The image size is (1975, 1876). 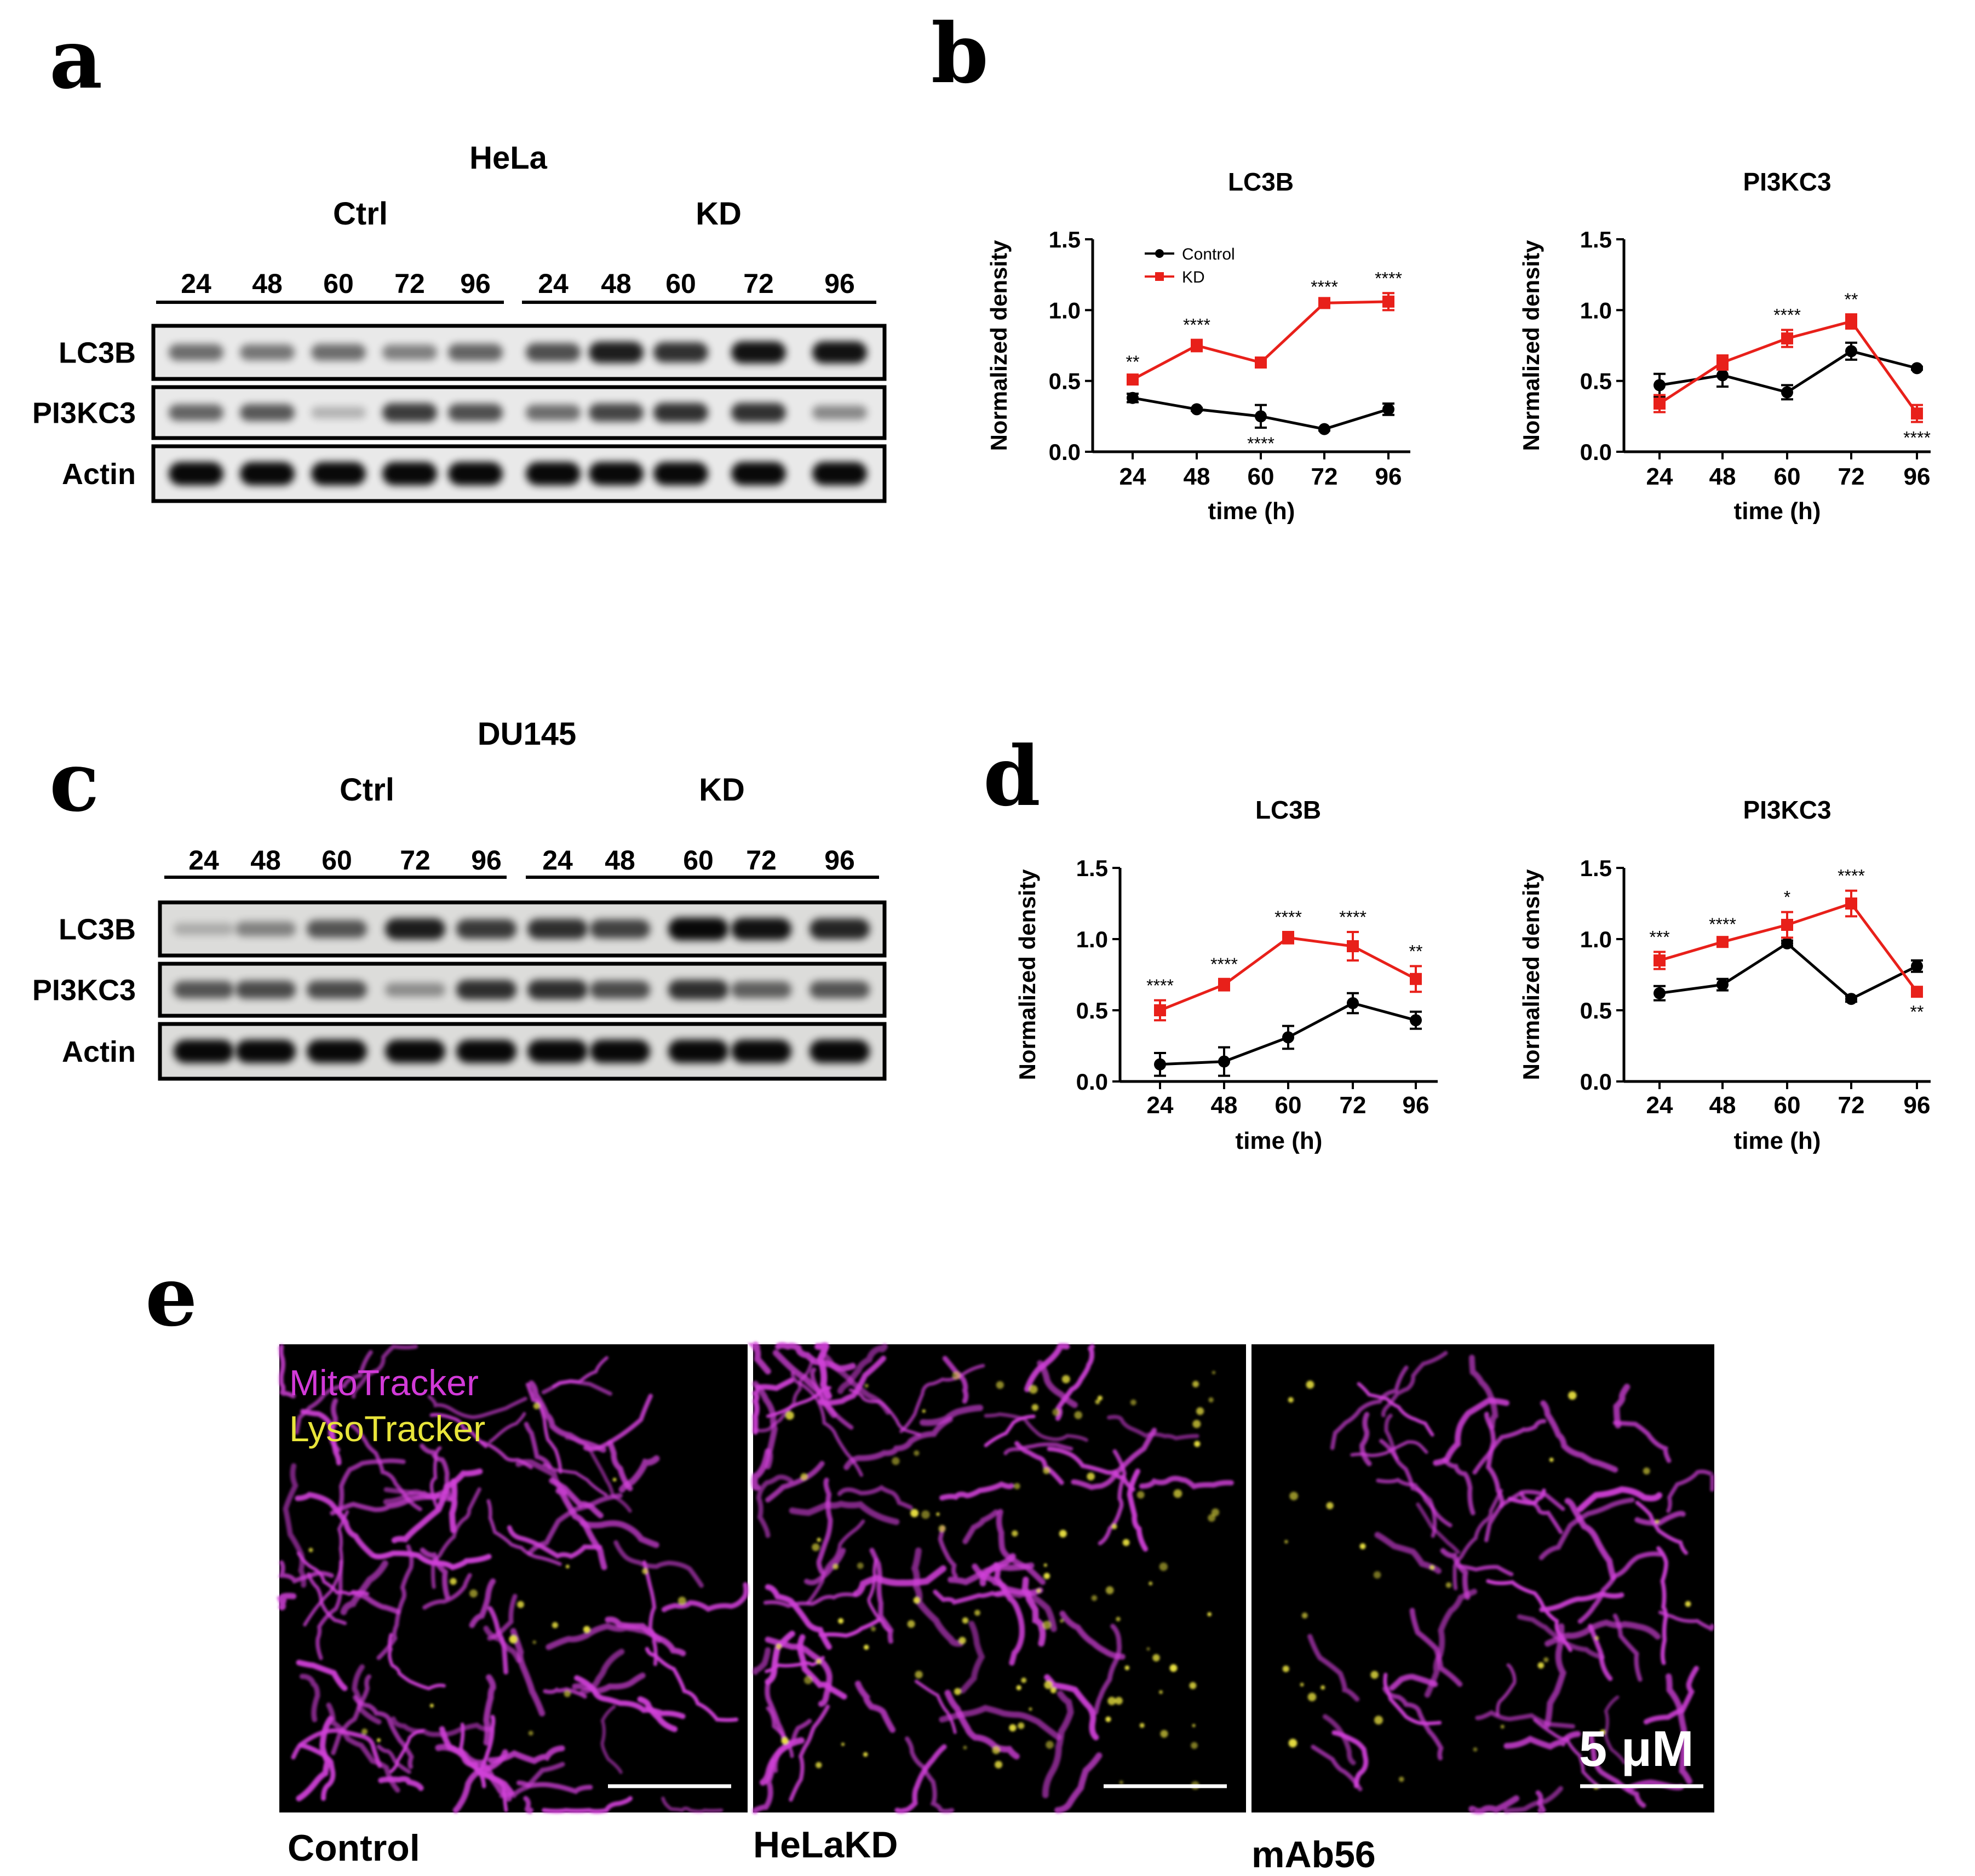 What do you see at coordinates (84, 413) in the screenshot?
I see `hela-row-label-pi3kc3: PI3KC3` at bounding box center [84, 413].